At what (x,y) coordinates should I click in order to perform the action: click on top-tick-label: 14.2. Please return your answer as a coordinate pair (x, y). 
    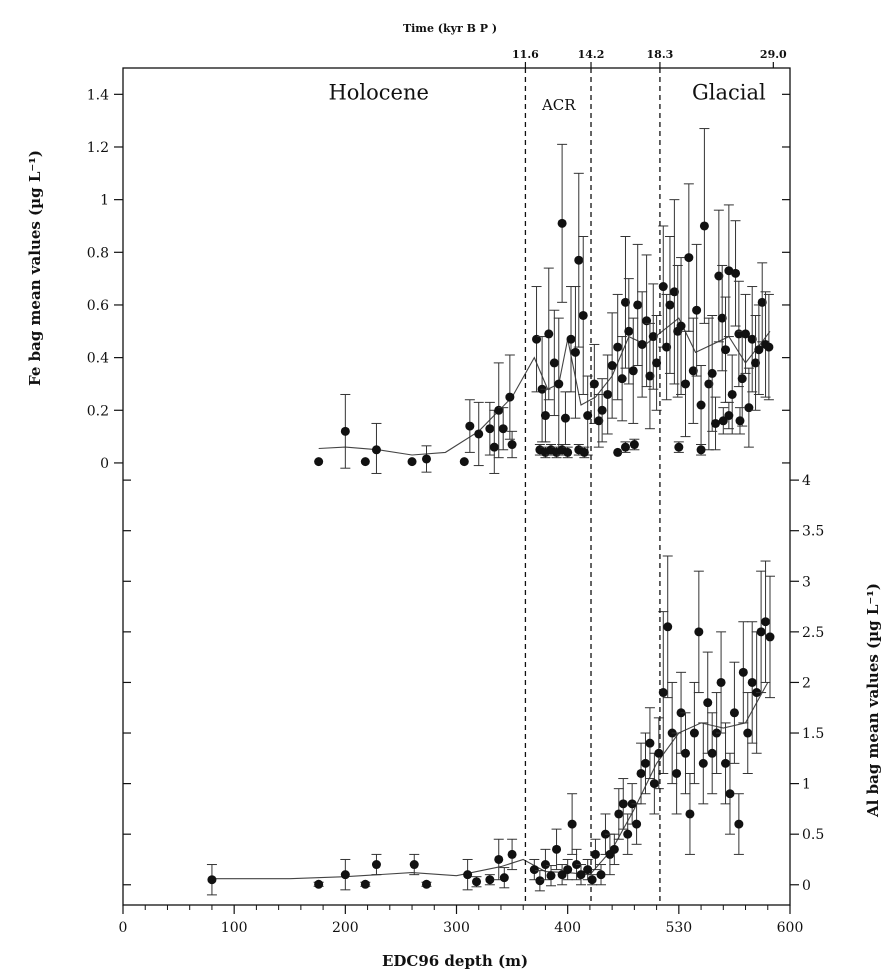
    Looking at the image, I should click on (591, 54).